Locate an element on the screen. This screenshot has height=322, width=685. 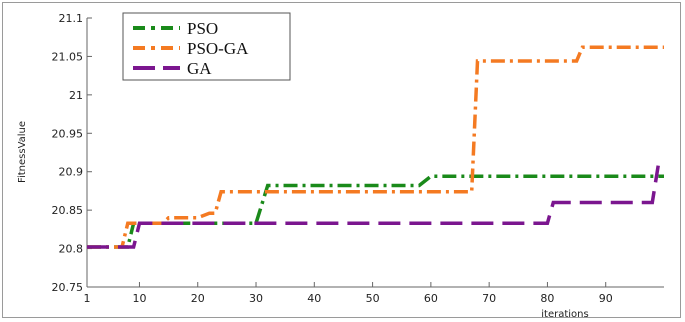
x-tick-label: 60 is located at coordinates (431, 298).